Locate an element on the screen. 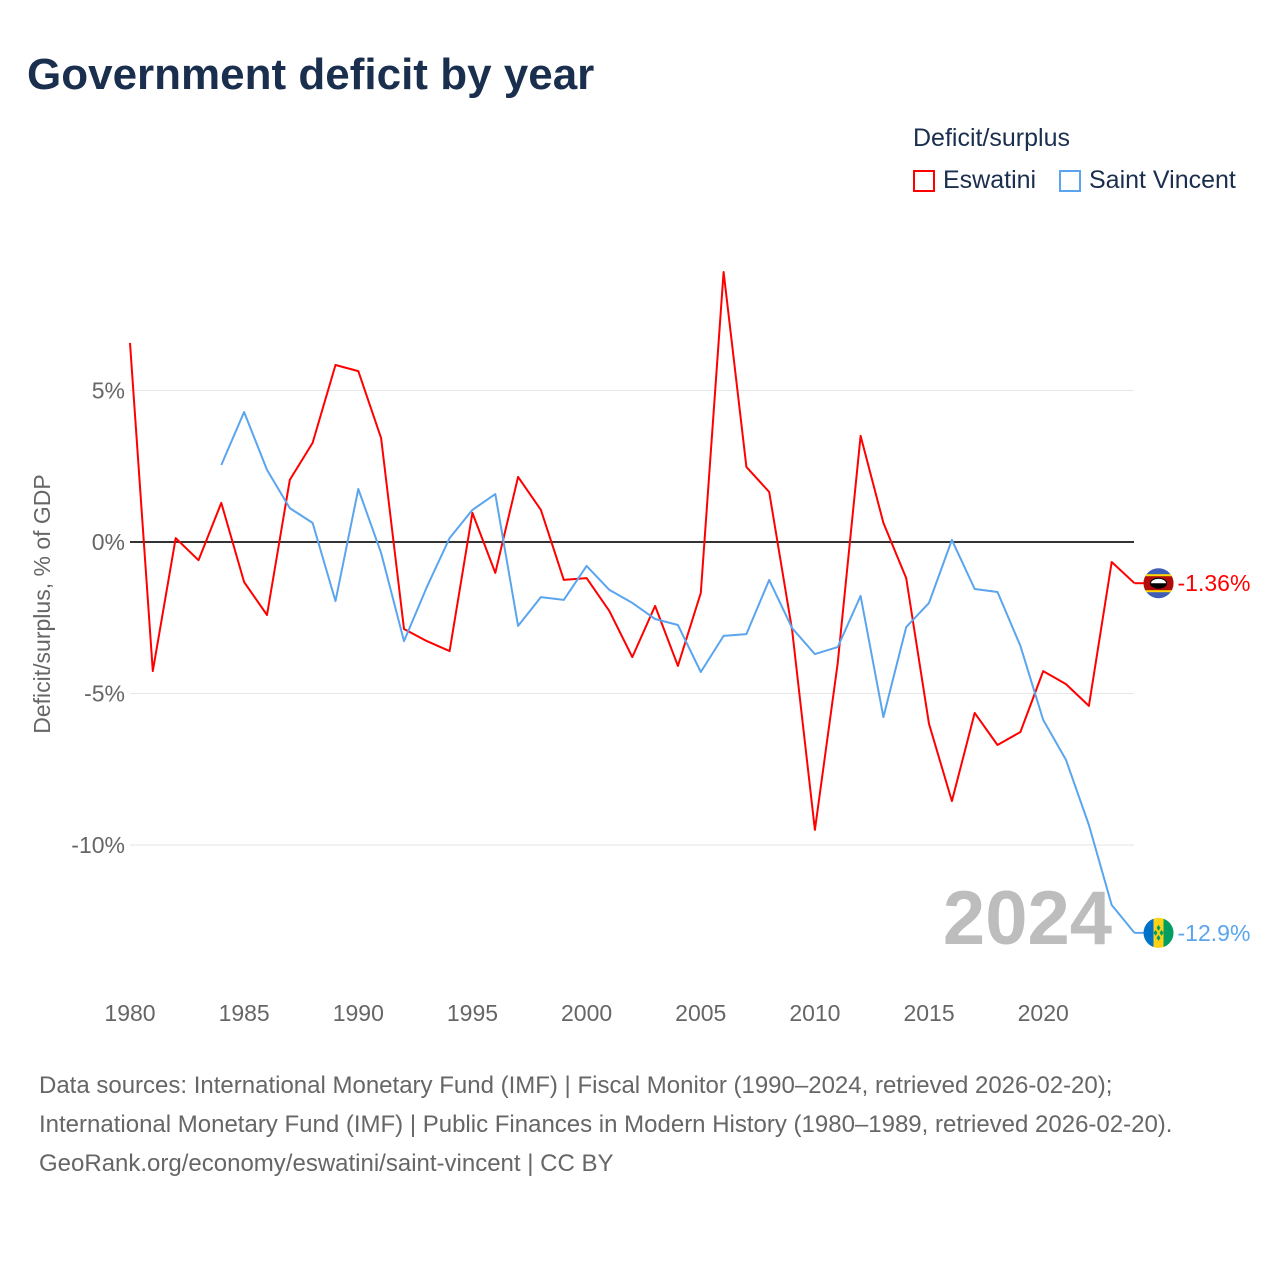  x-tick-label: 2015 is located at coordinates (928, 1013).